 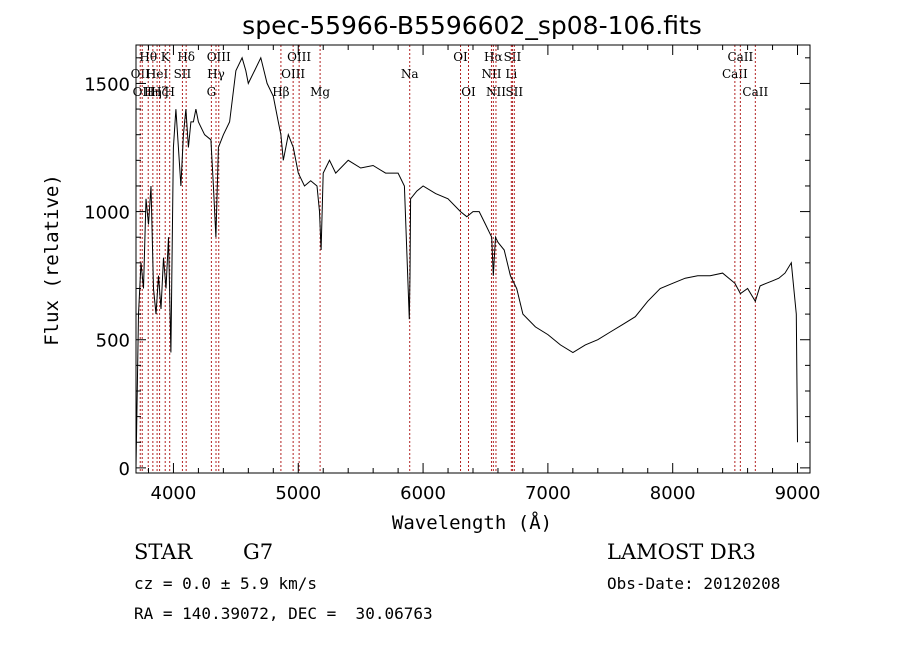 What do you see at coordinates (163, 552) in the screenshot?
I see `object-class: STAR` at bounding box center [163, 552].